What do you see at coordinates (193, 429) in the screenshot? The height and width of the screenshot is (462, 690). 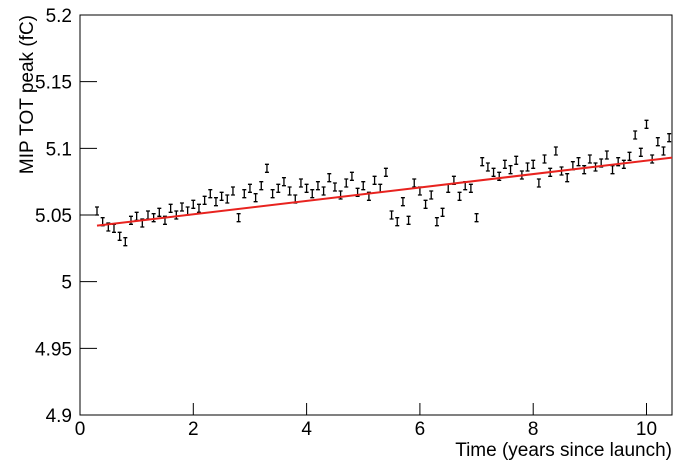 I see `x-tick-label: 2` at bounding box center [193, 429].